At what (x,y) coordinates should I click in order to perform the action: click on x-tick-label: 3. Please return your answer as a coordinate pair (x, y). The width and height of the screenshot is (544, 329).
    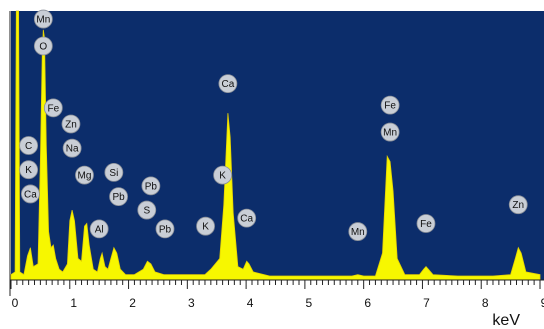
    Looking at the image, I should click on (191, 303).